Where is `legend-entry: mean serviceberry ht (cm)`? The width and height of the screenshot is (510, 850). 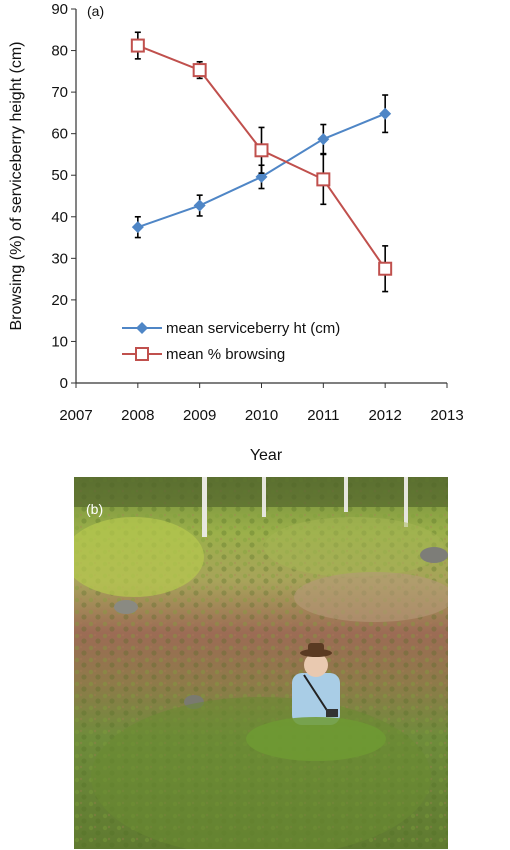
legend-entry: mean serviceberry ht (cm) is located at coordinates (253, 328).